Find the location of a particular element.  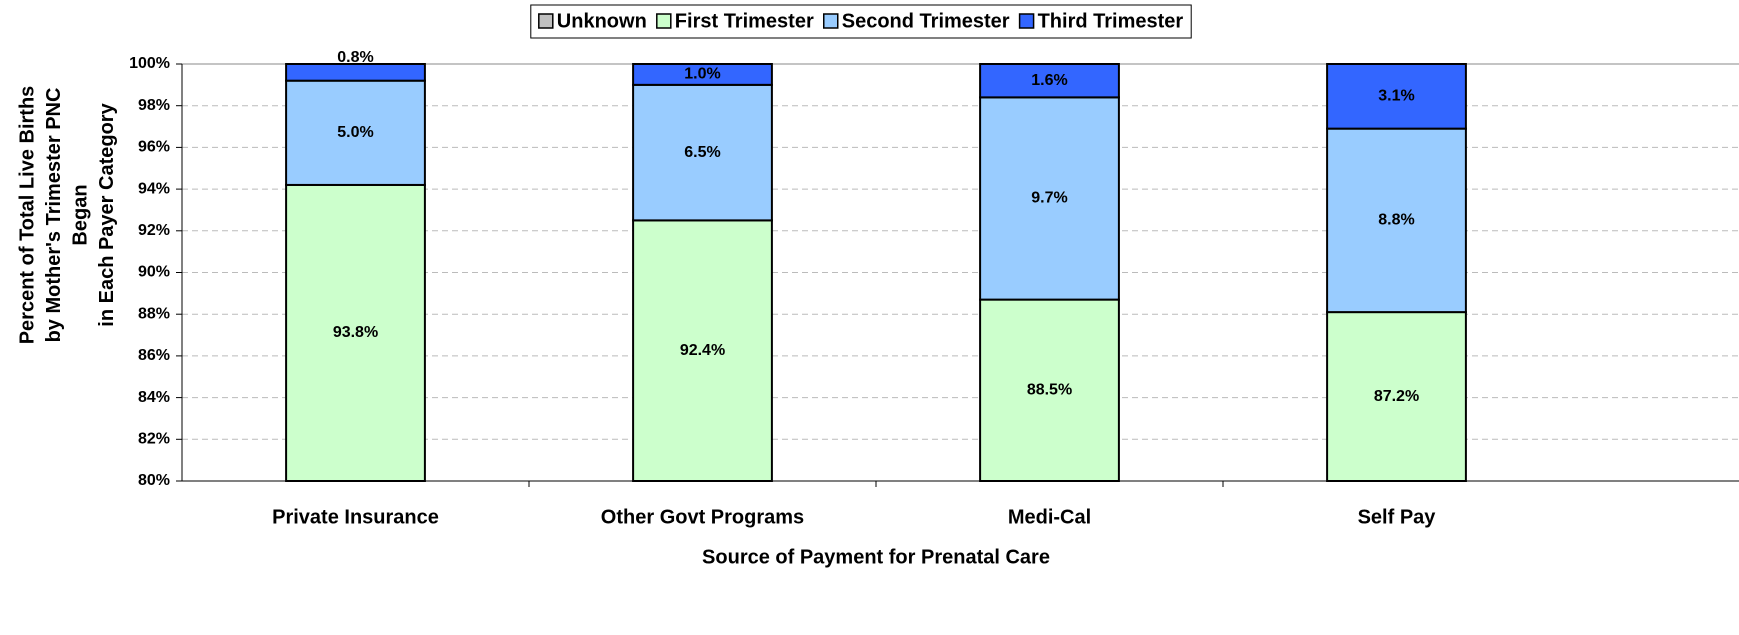

data-label: 5.0% is located at coordinates (355, 132).